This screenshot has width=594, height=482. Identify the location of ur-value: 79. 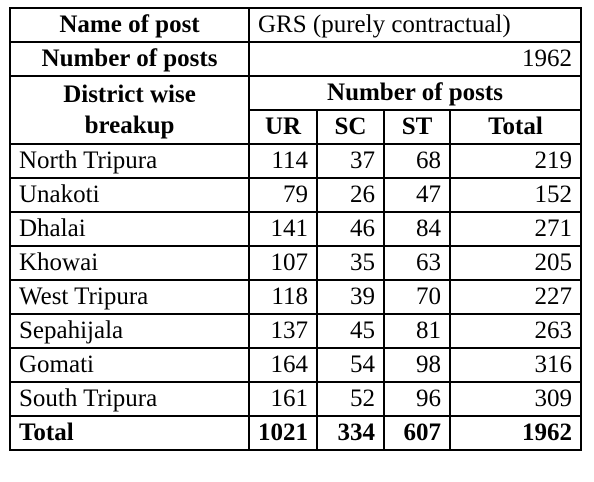
(283, 195).